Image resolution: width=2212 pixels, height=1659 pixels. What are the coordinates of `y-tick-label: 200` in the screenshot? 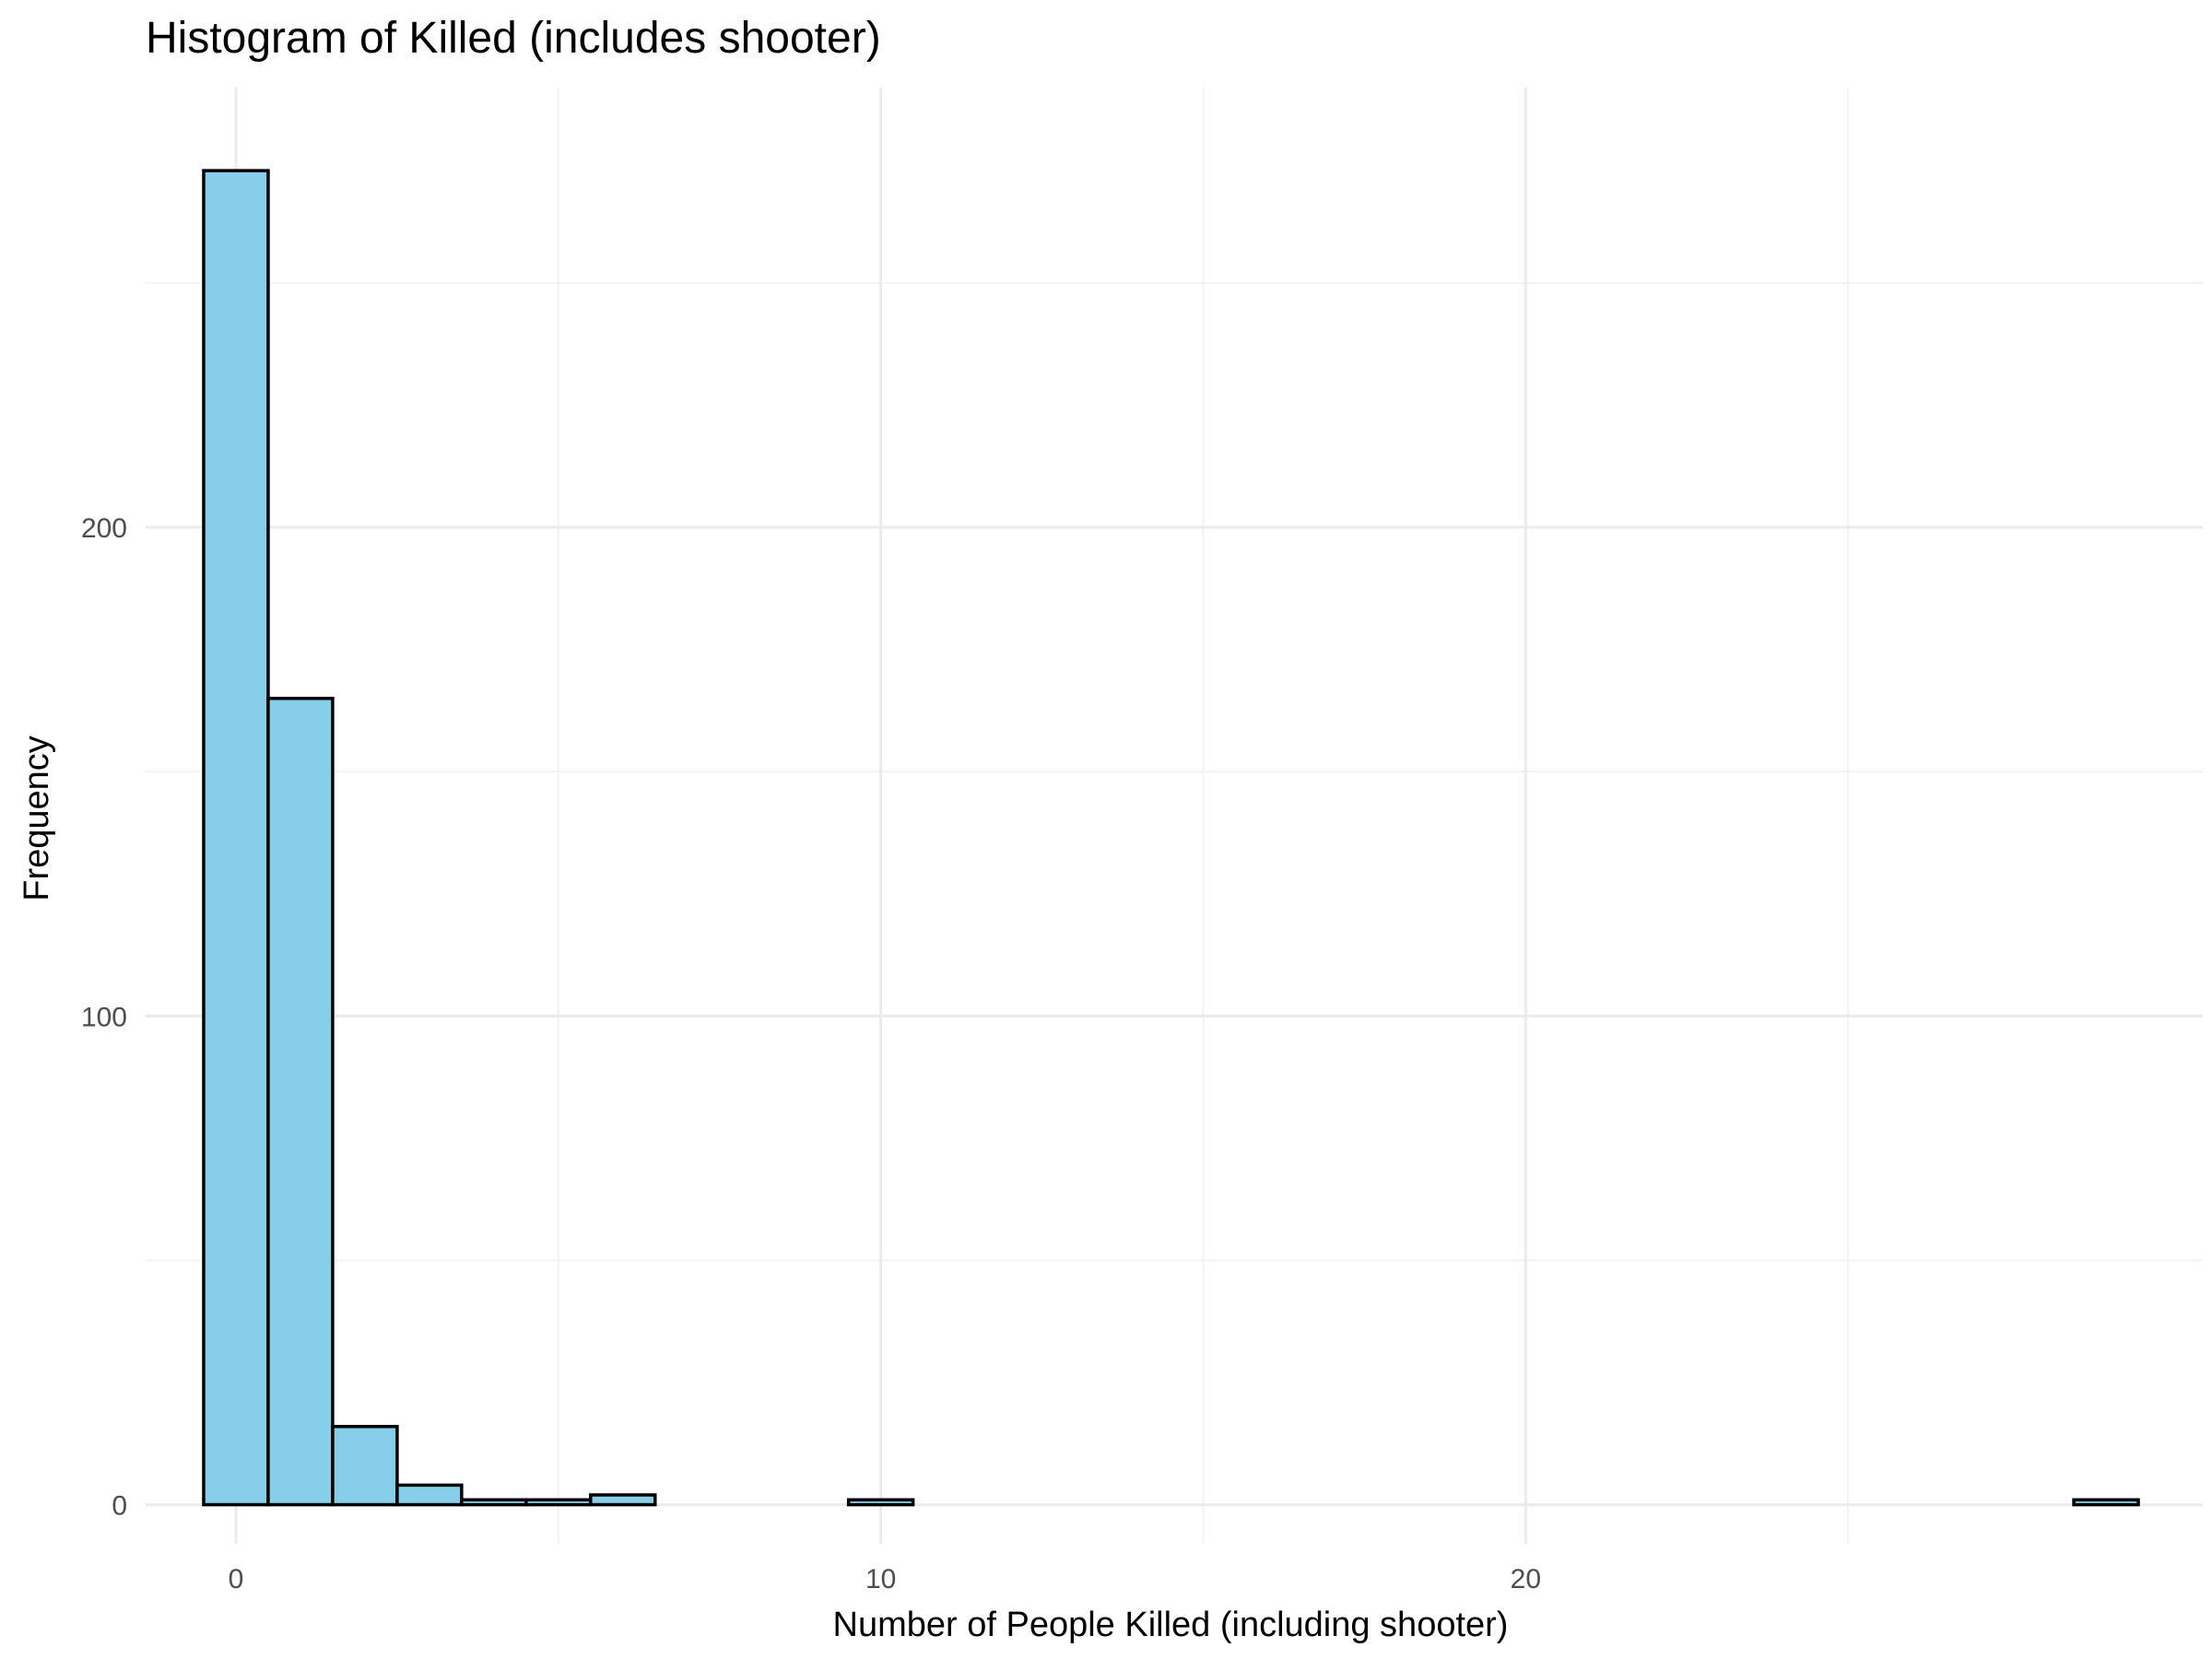 It's located at (104, 528).